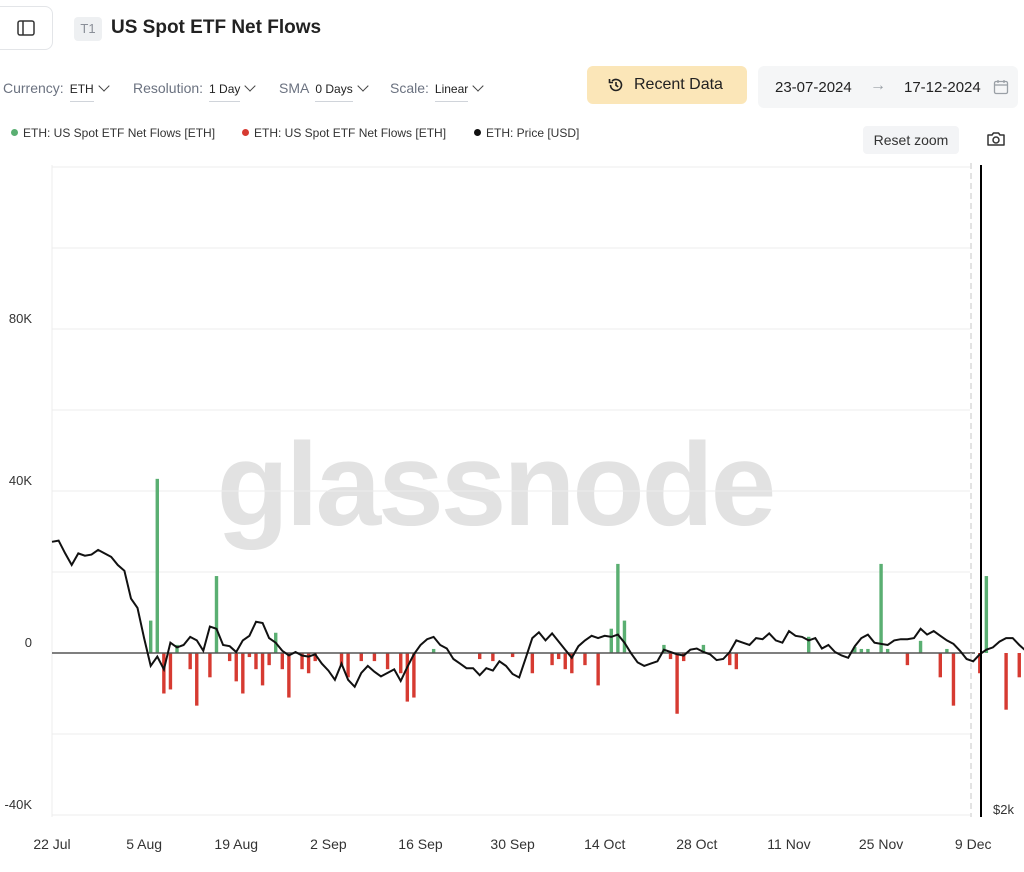  Describe the element at coordinates (495, 485) in the screenshot. I see `watermark: glassnode` at that location.